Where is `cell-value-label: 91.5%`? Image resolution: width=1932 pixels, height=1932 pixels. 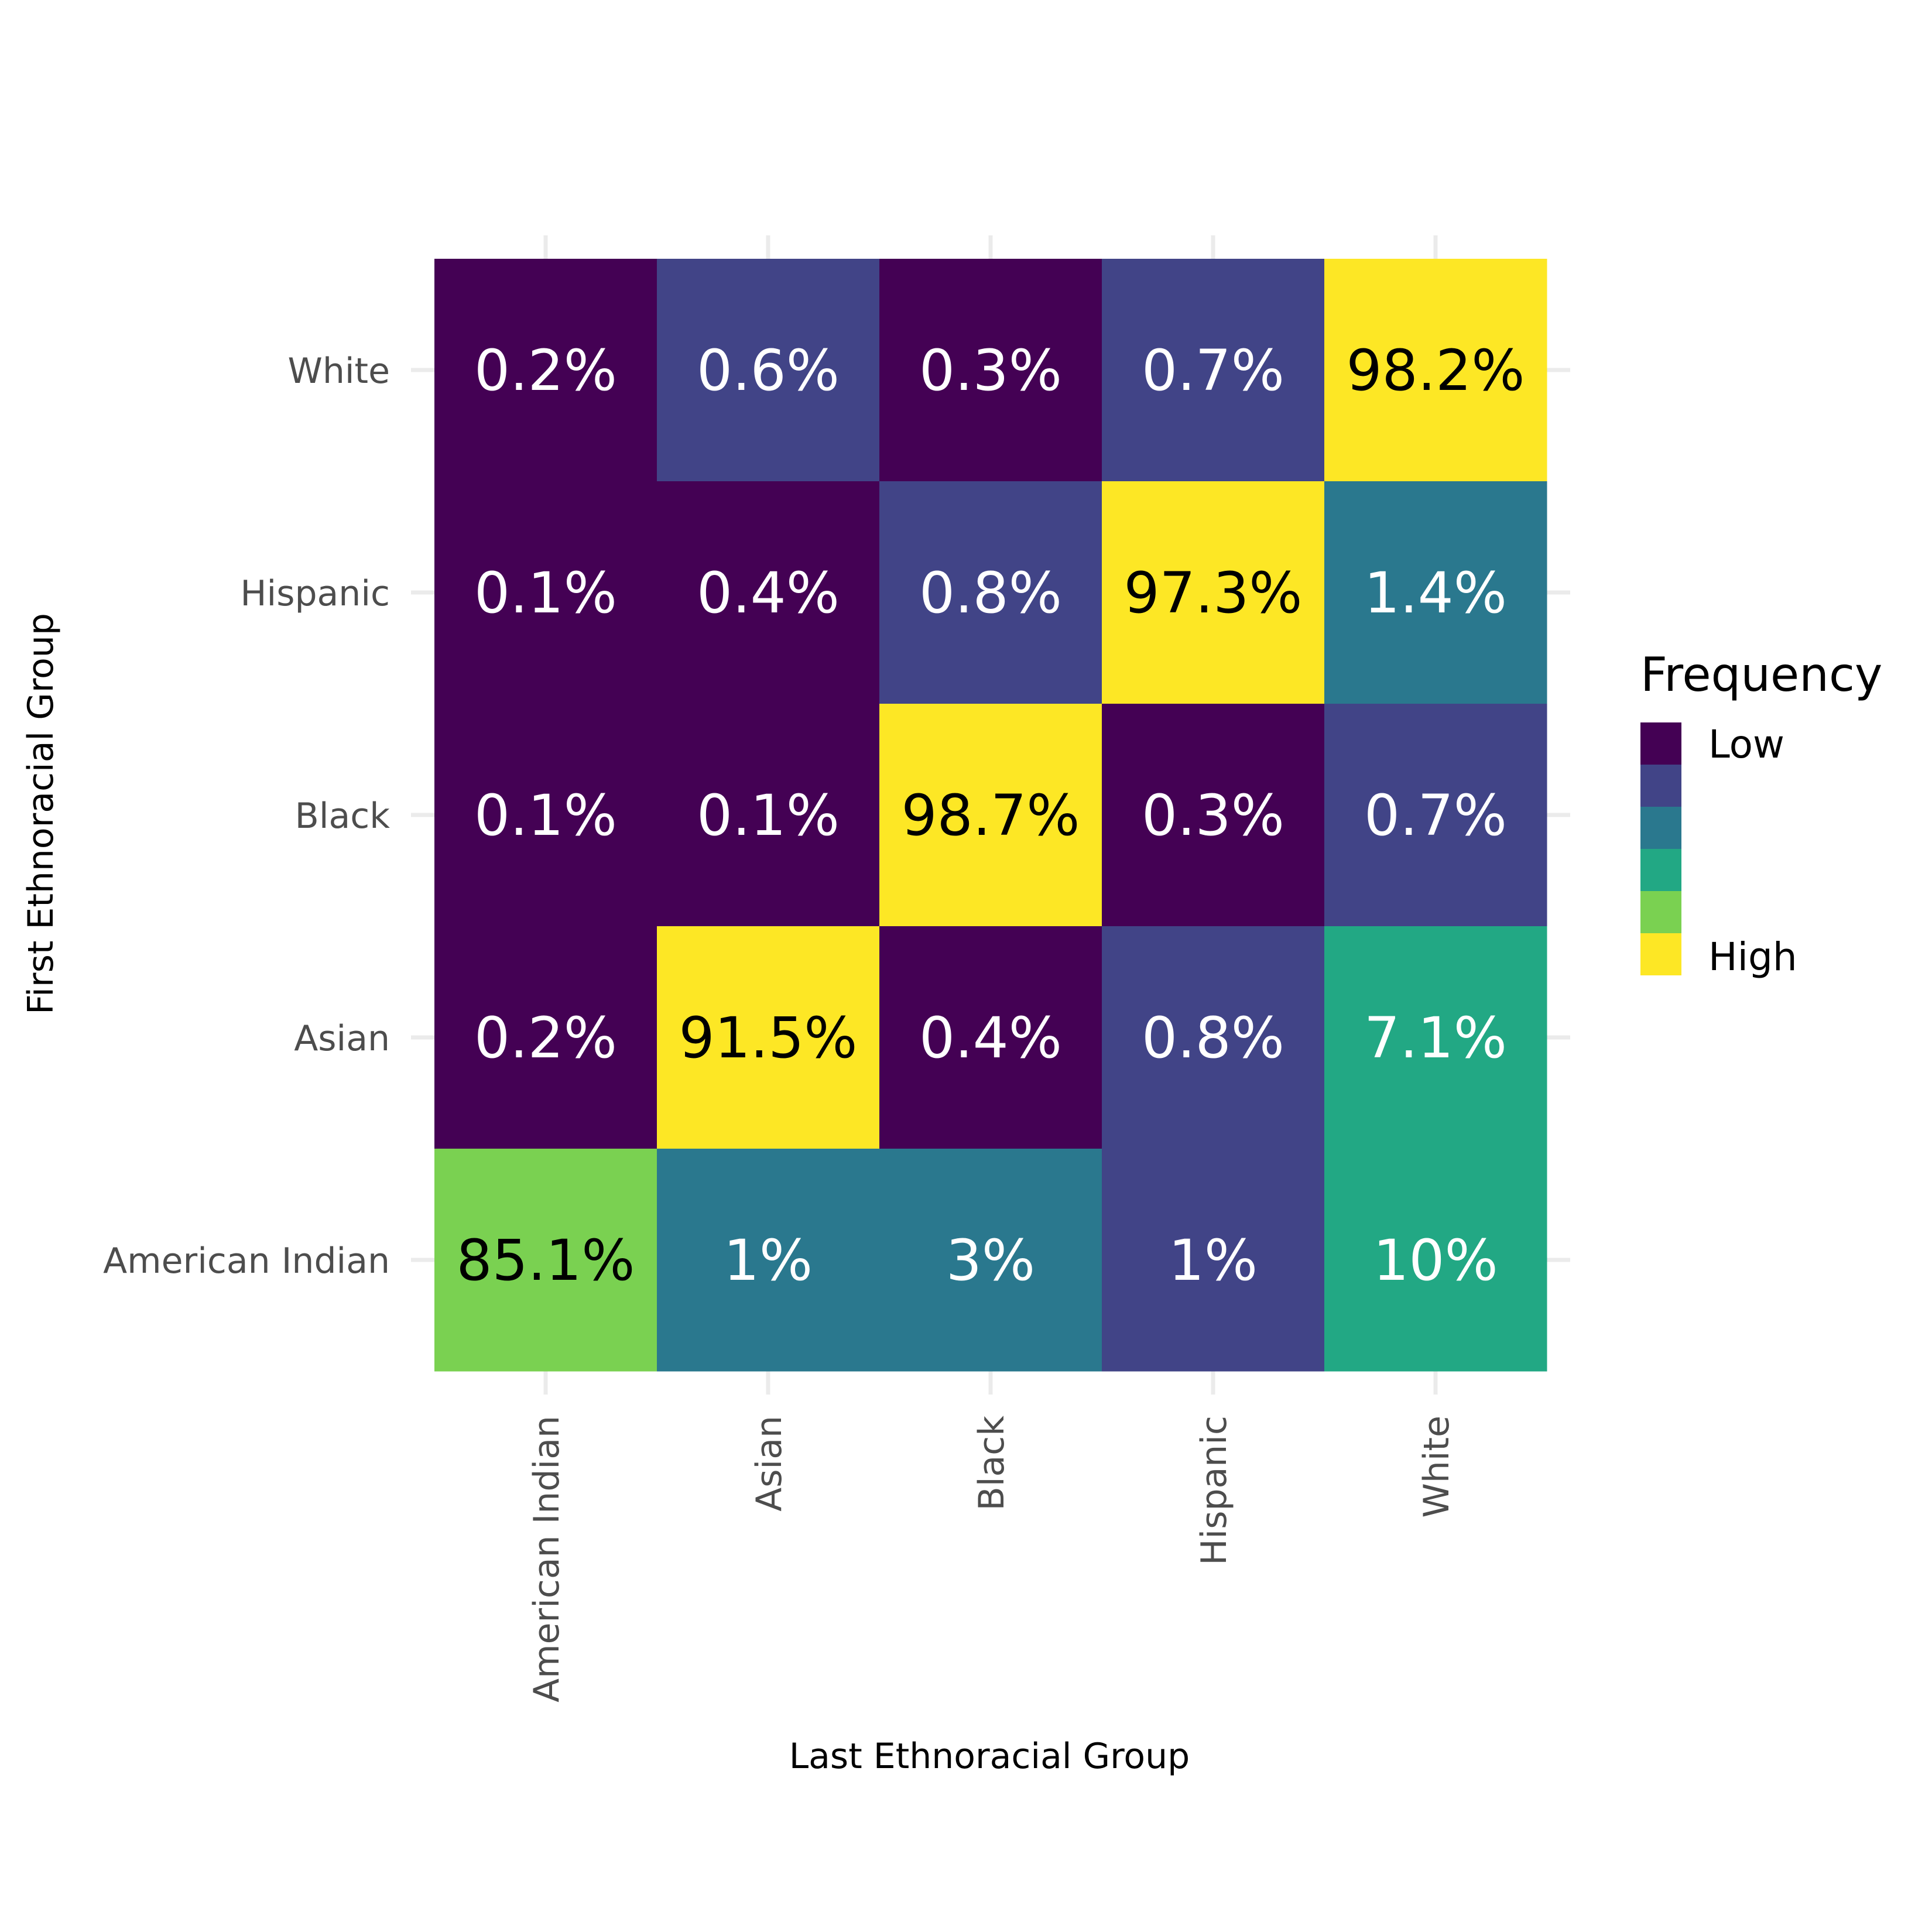
cell-value-label: 91.5% is located at coordinates (769, 1038).